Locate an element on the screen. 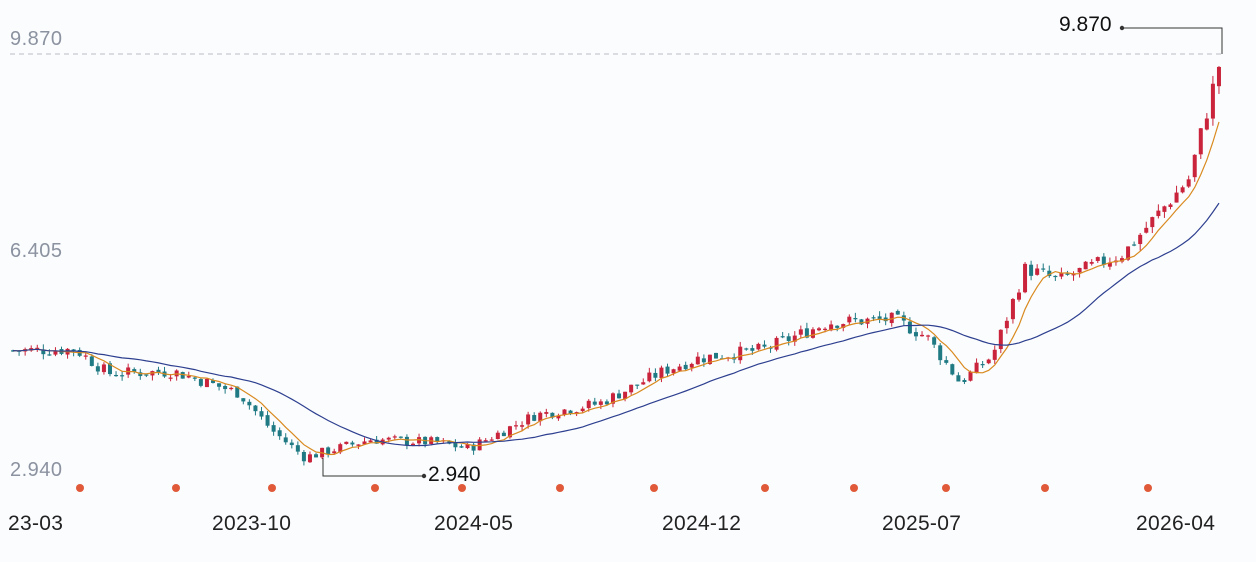 This screenshot has height=562, width=1256. y-tick-top: 9.870 is located at coordinates (36, 39).